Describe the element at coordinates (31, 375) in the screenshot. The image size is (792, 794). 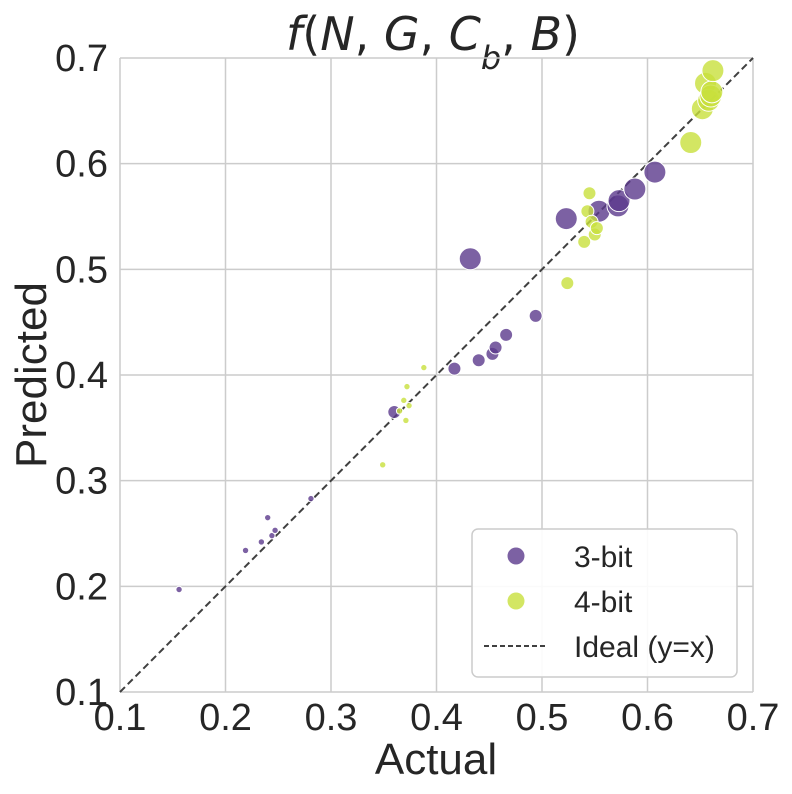
I see `y-axis-label: Predicted` at that location.